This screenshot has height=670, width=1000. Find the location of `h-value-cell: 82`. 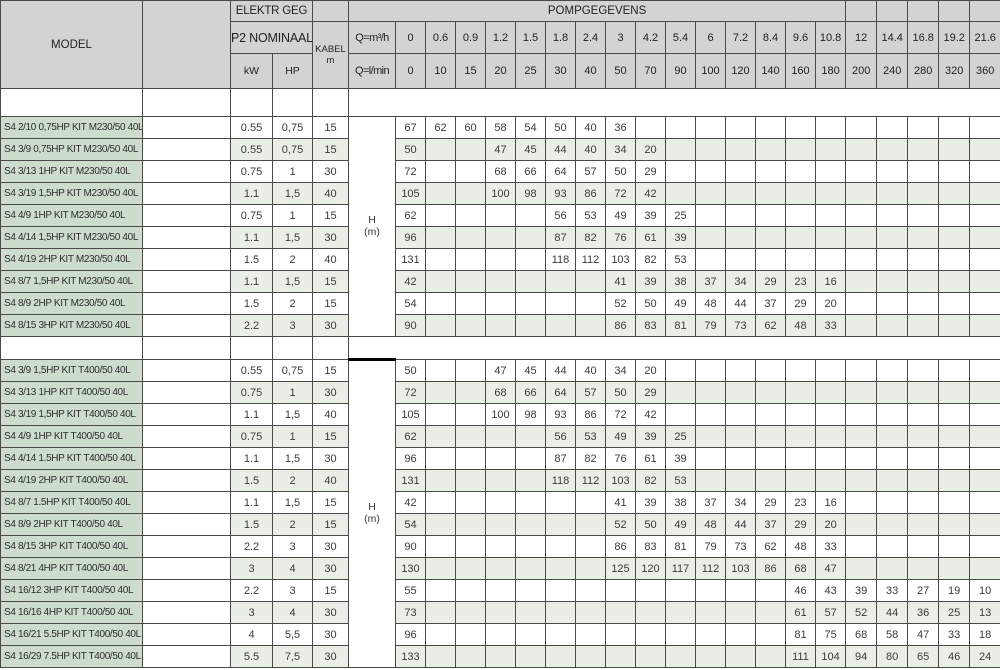

h-value-cell: 82 is located at coordinates (650, 259).